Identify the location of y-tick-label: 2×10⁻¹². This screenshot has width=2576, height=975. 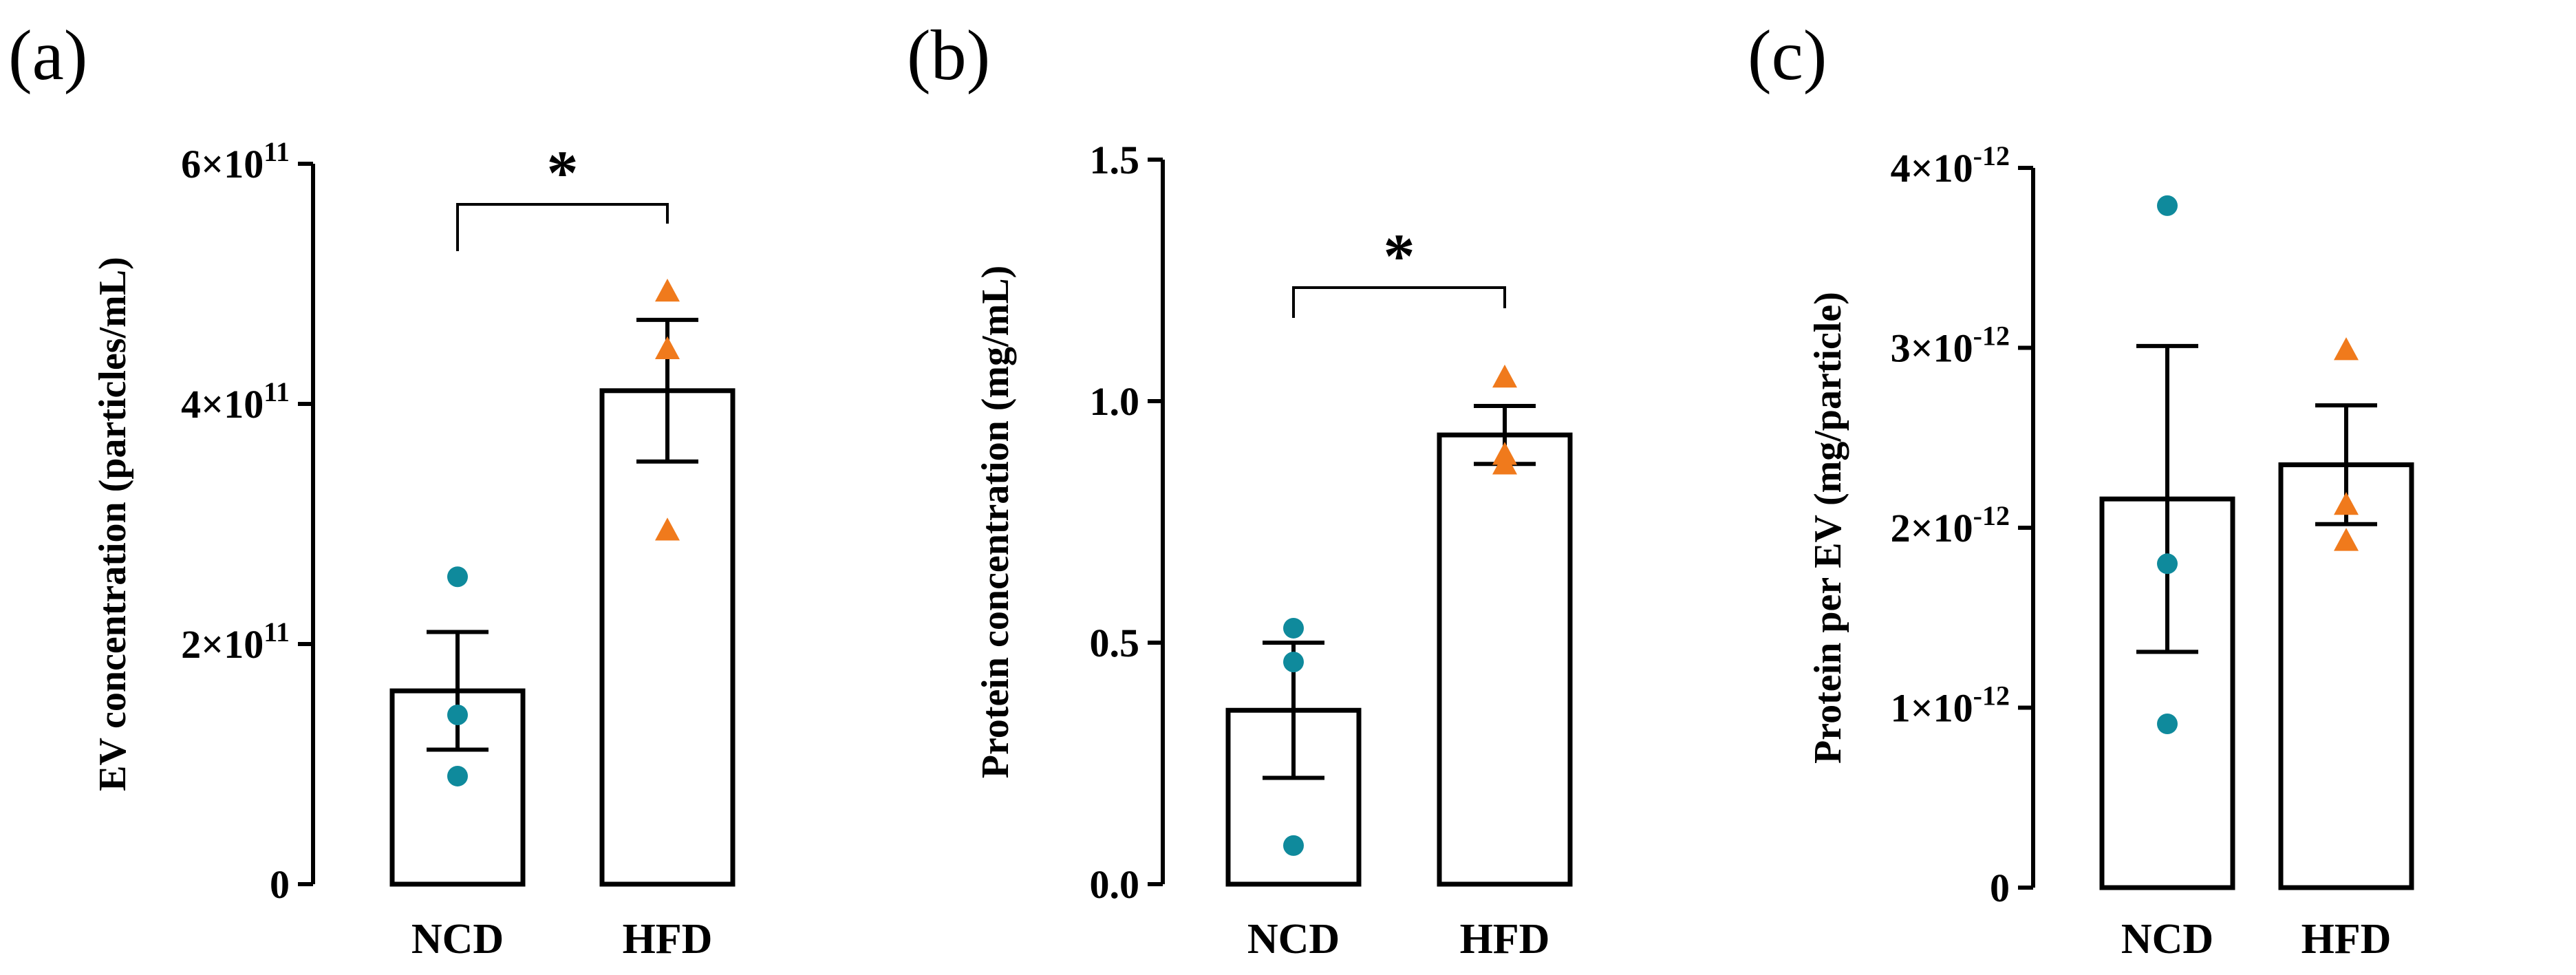
(1951, 525).